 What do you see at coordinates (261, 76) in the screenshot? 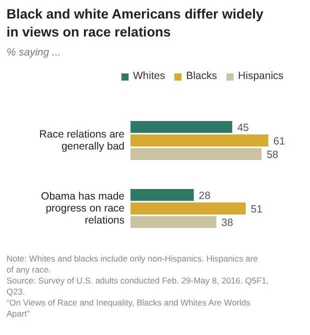
I see `legend-label: Hispanics` at bounding box center [261, 76].